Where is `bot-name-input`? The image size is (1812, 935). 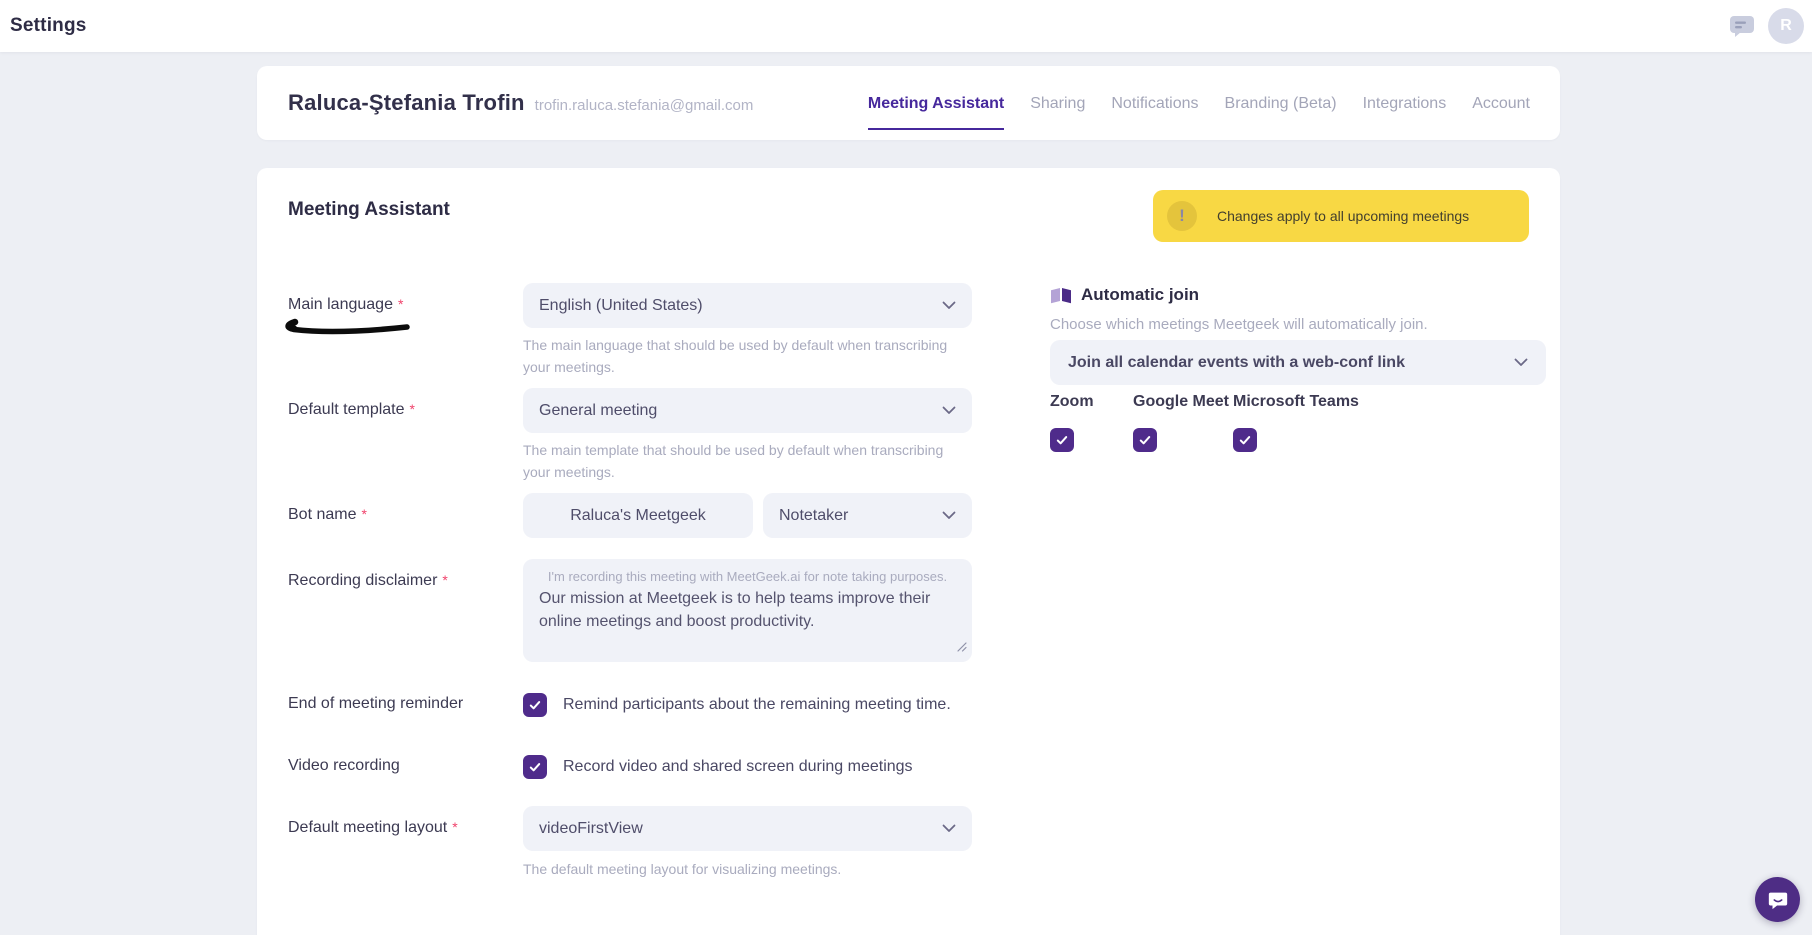 bot-name-input is located at coordinates (638, 515).